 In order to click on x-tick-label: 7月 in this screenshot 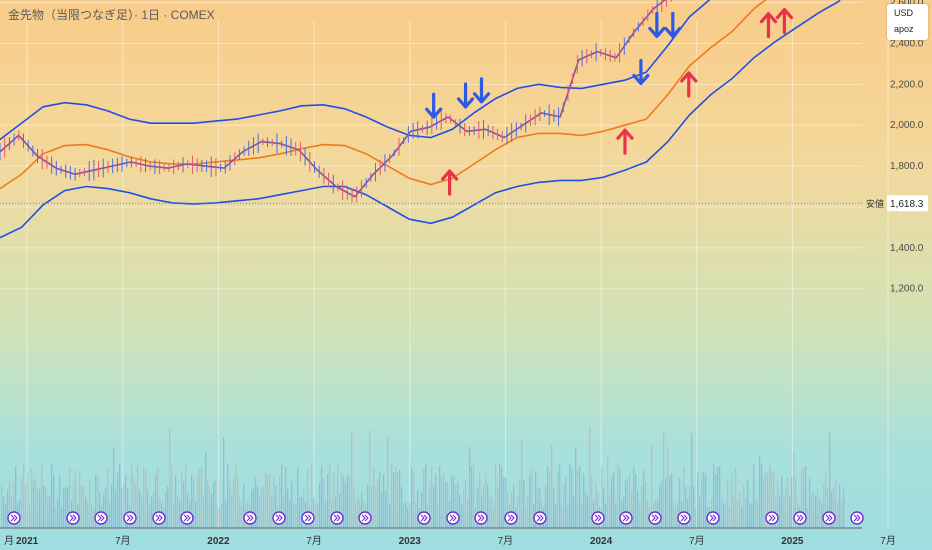, I will do `click(888, 541)`.